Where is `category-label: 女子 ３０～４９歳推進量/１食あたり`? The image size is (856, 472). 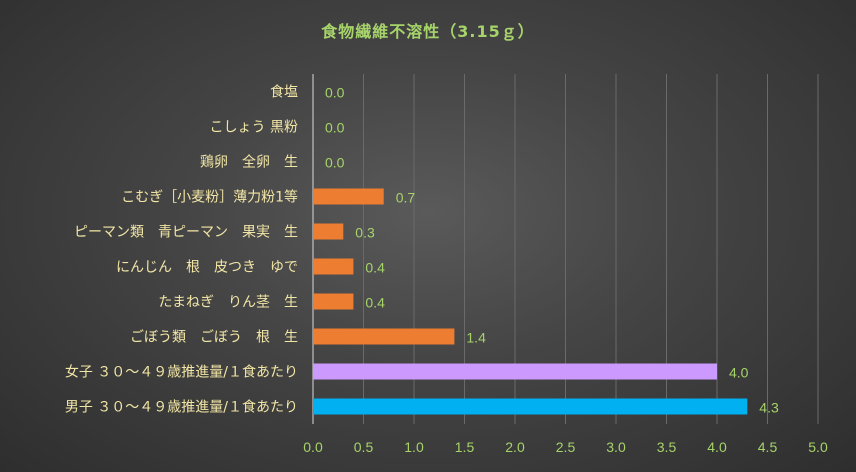 category-label: 女子 ３０～４９歳推進量/１食あたり is located at coordinates (181, 372).